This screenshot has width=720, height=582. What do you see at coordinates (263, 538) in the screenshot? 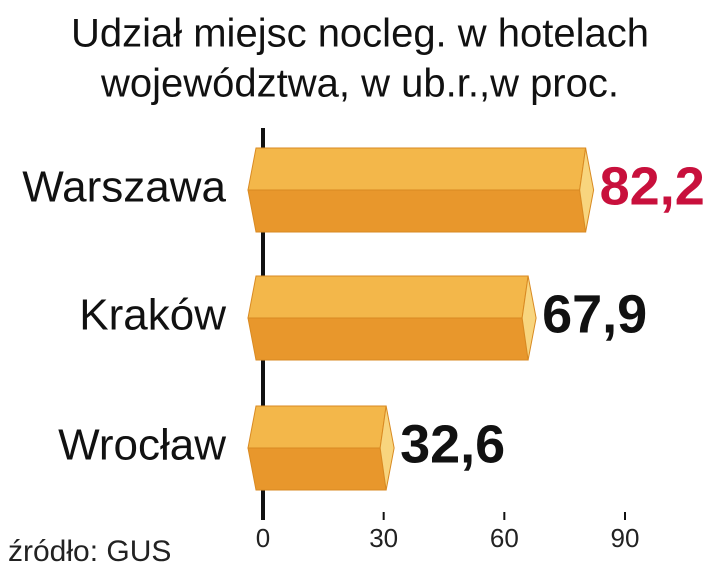
I see `x-tick-label: 0` at bounding box center [263, 538].